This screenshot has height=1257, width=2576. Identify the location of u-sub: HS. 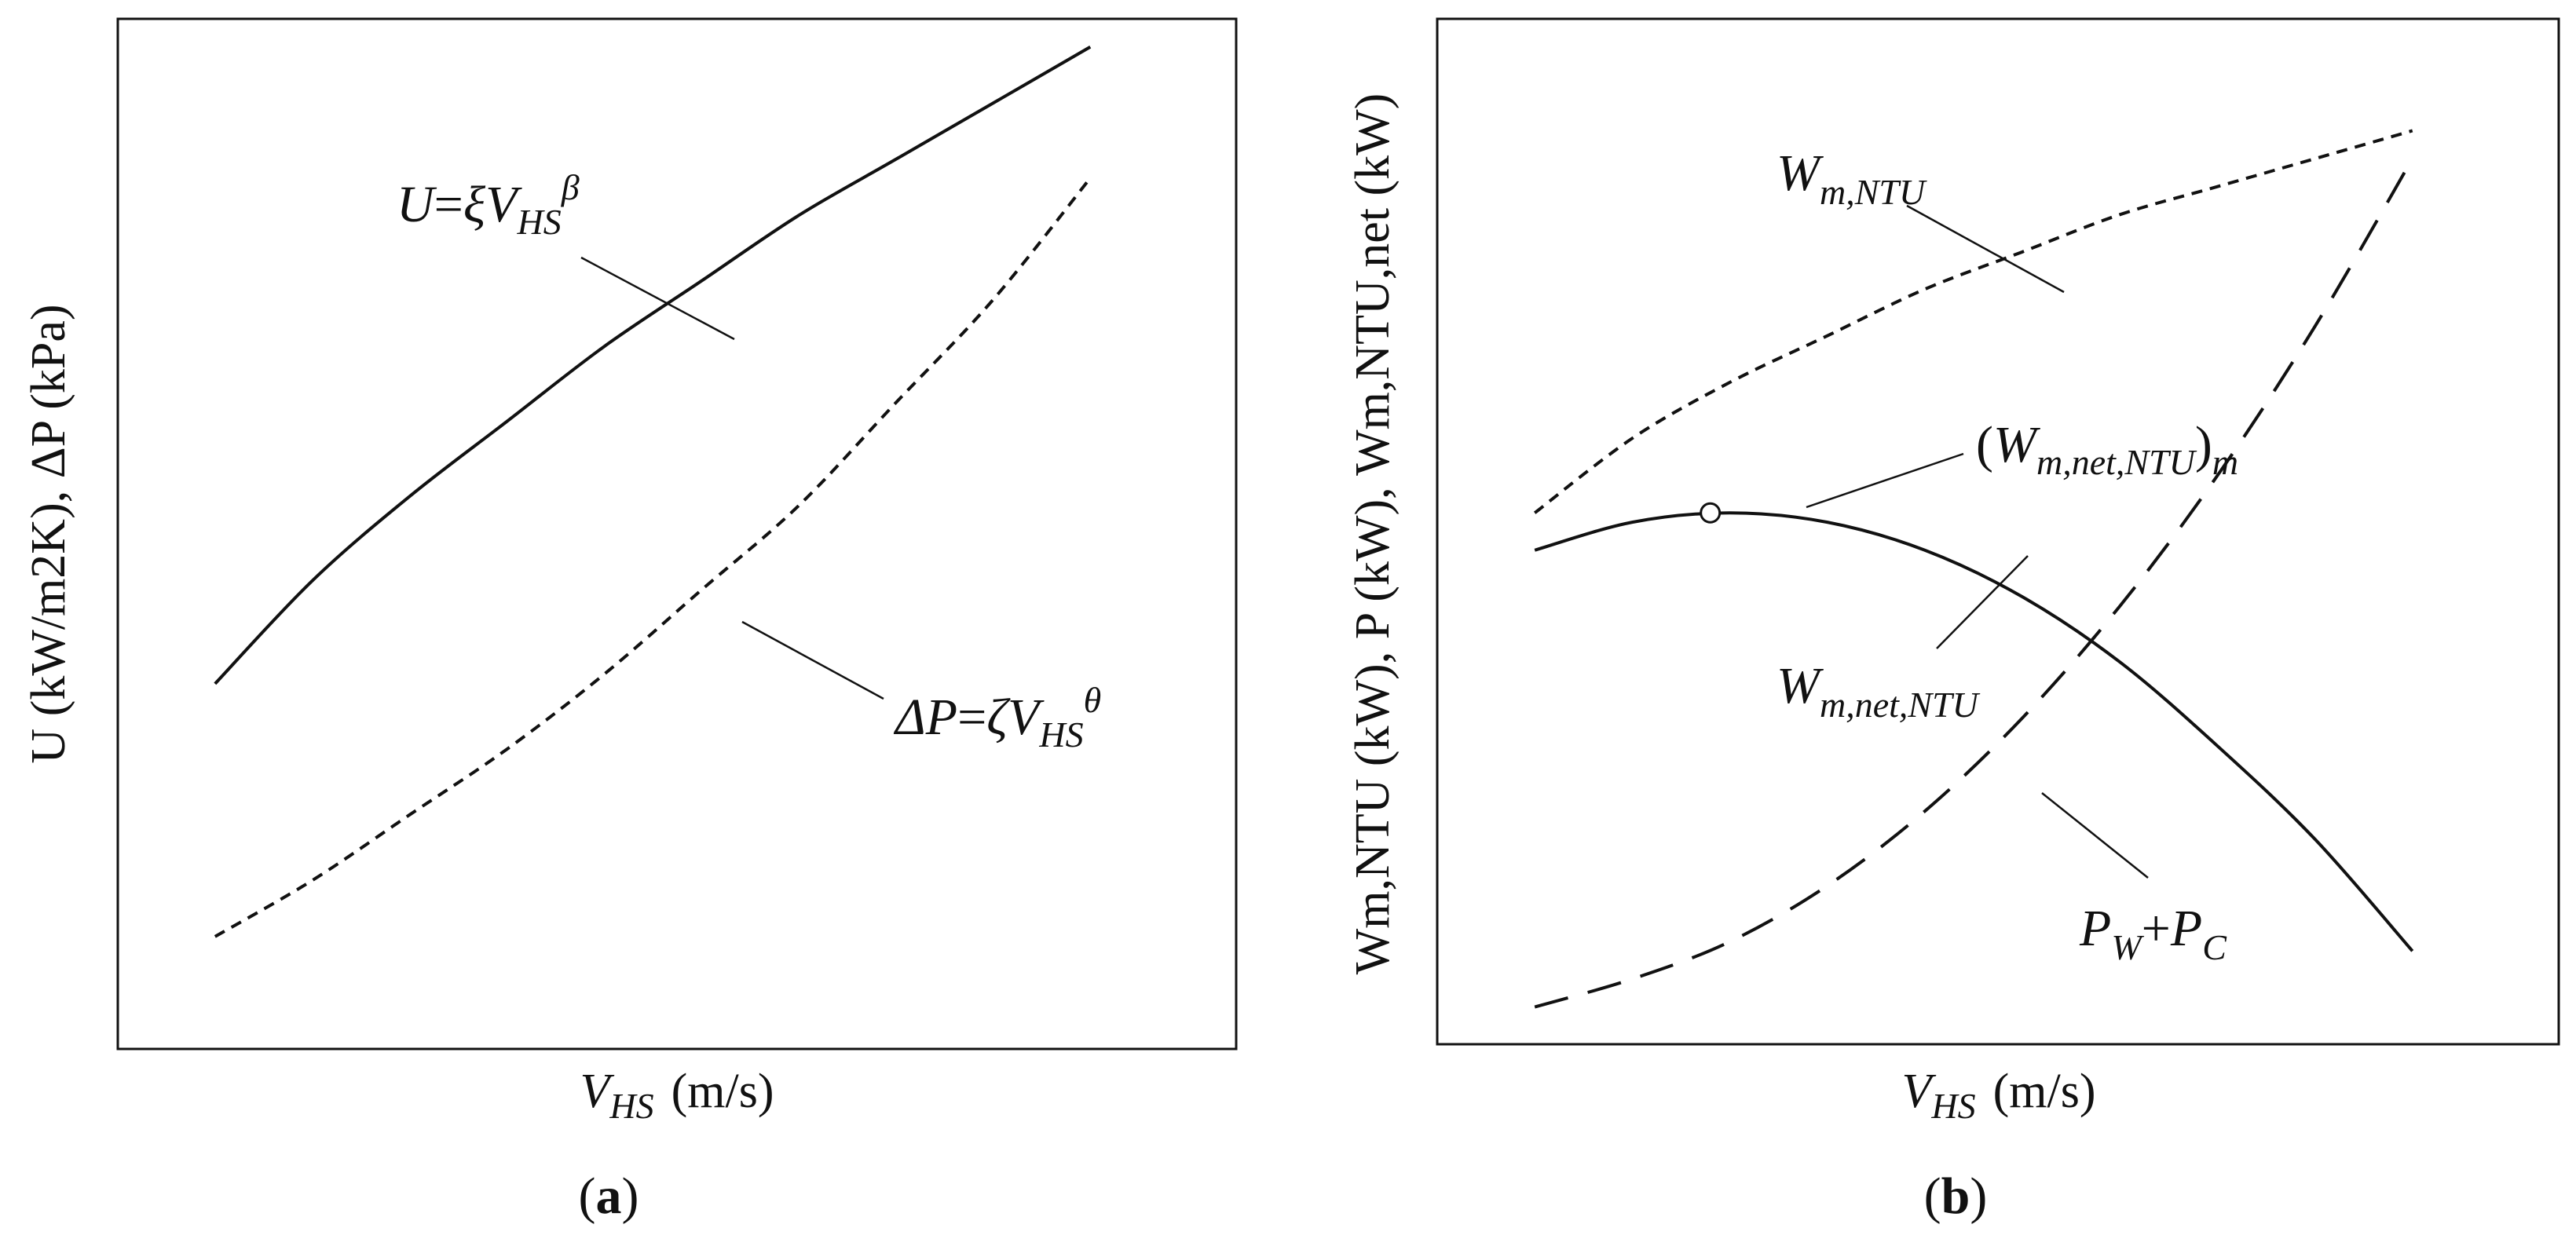
(540, 222).